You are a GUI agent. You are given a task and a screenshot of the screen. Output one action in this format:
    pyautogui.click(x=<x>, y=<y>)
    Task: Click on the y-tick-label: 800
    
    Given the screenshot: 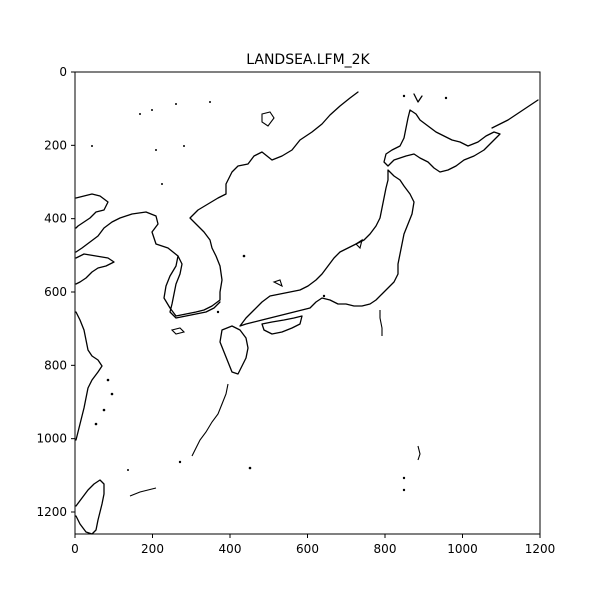 What is the action you would take?
    pyautogui.click(x=55, y=365)
    